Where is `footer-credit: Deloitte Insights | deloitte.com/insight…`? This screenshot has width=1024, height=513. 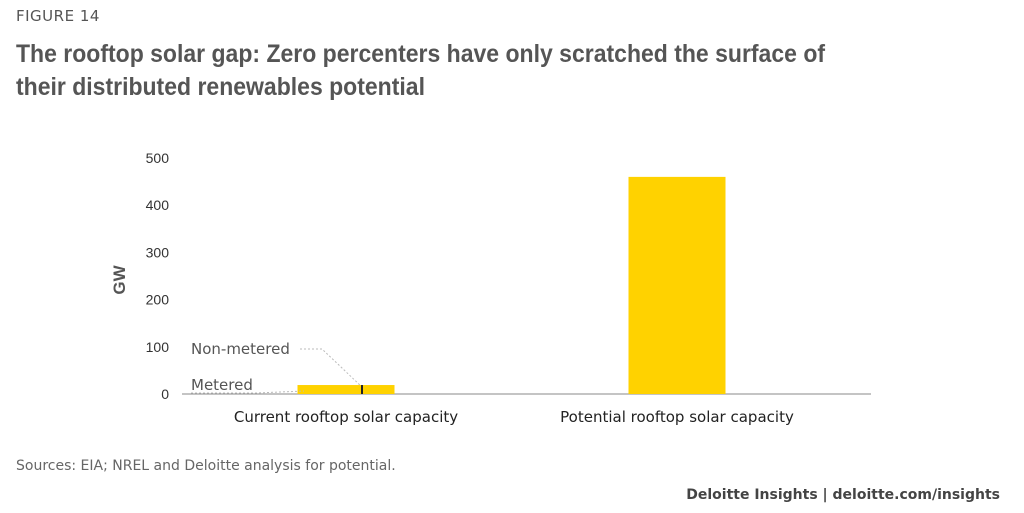
footer-credit: Deloitte Insights | deloitte.com/insight… is located at coordinates (843, 495).